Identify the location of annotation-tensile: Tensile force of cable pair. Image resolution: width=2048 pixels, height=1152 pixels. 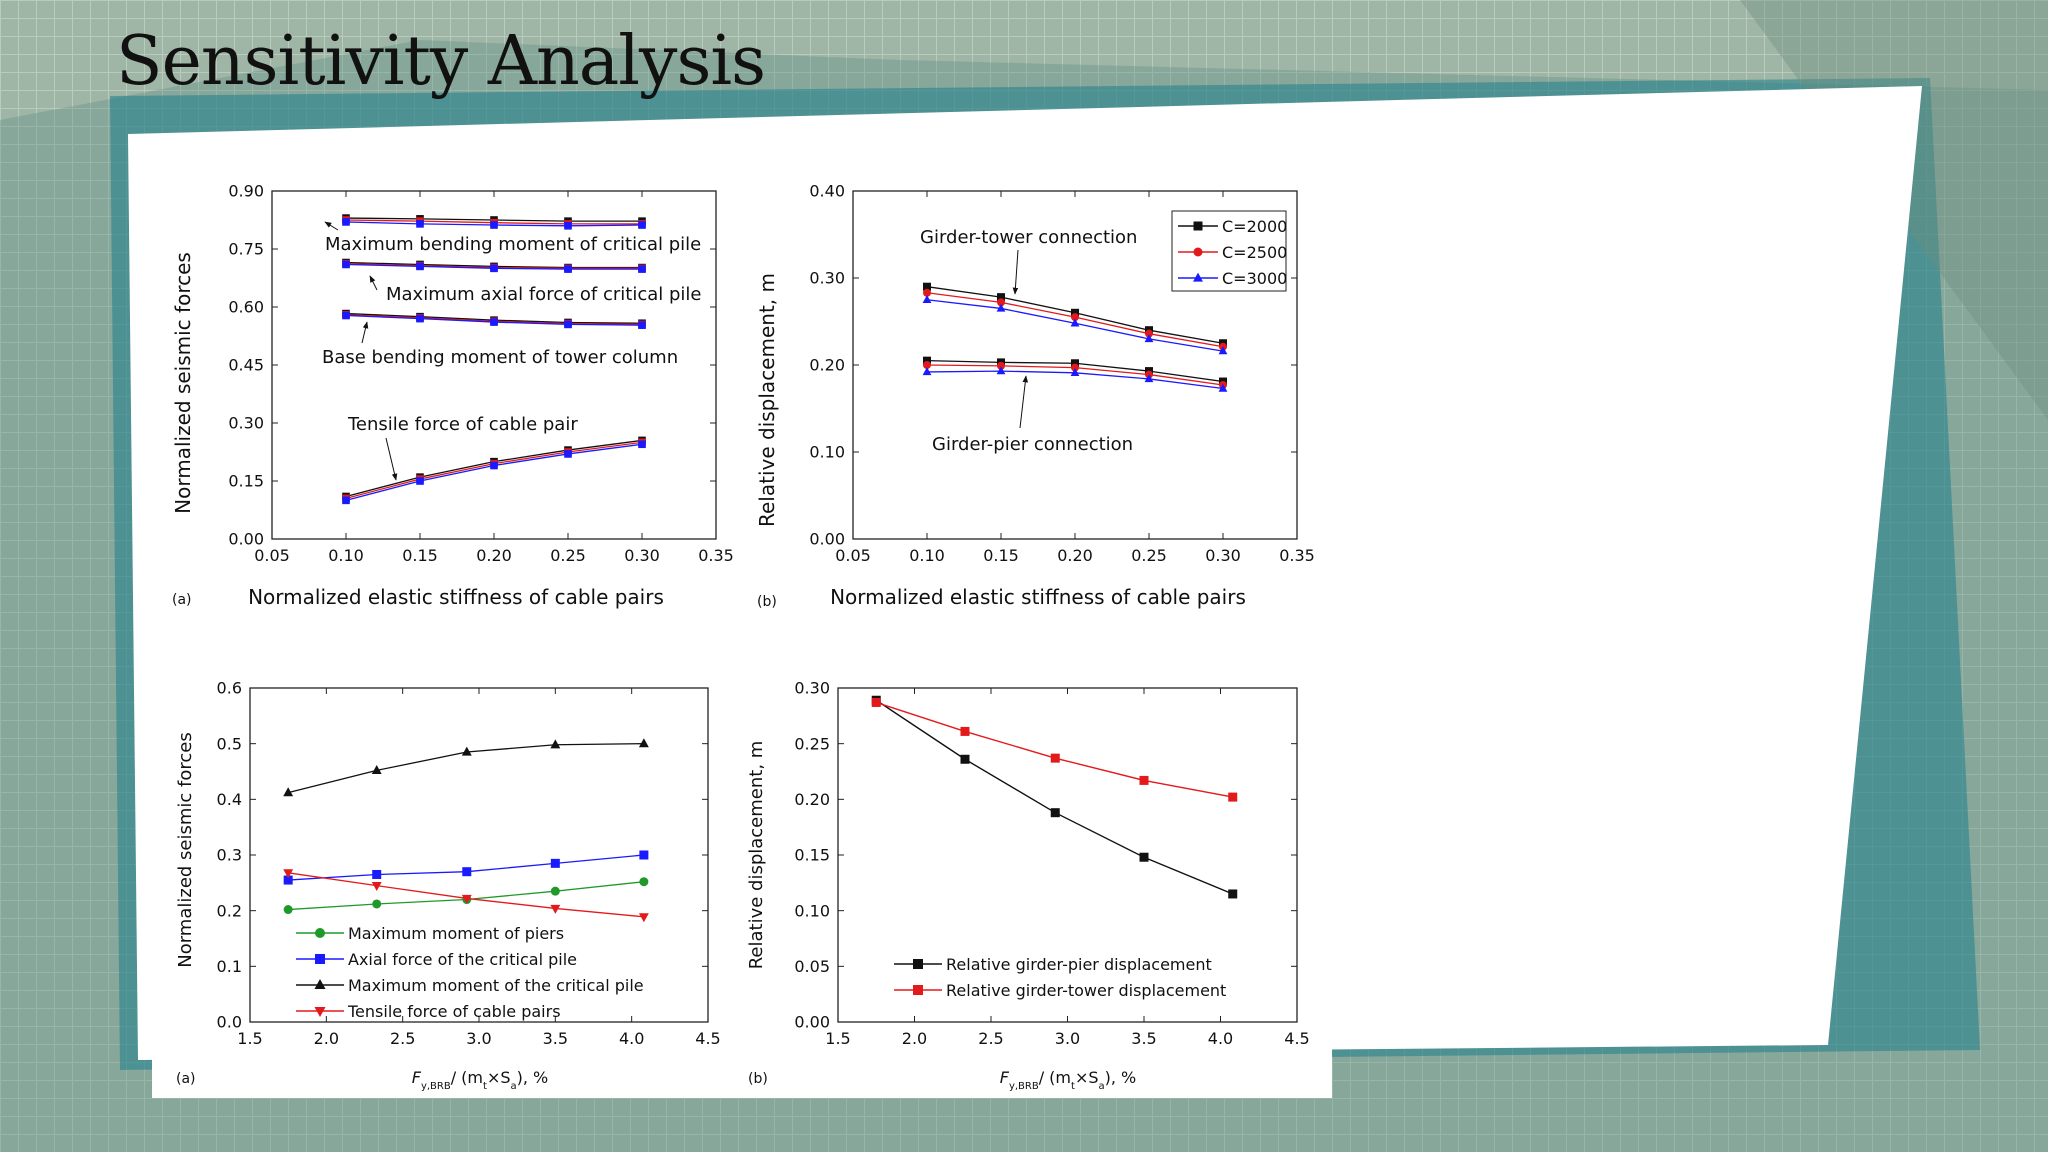
(462, 424).